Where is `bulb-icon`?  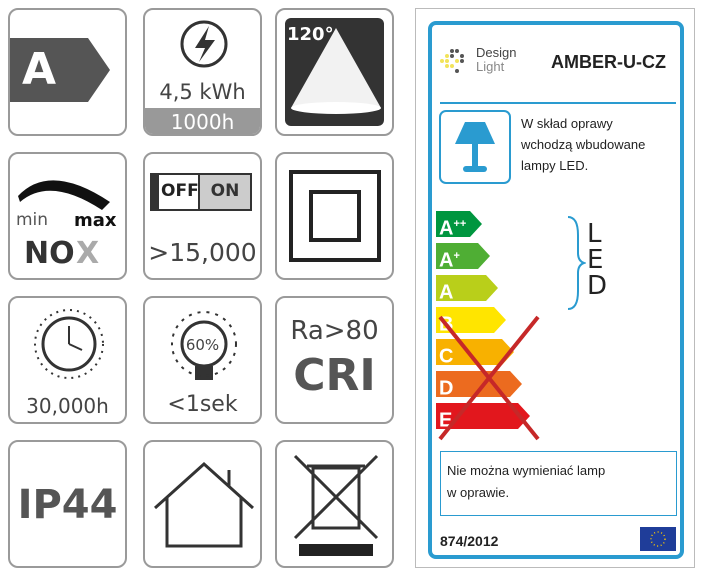 bulb-icon is located at coordinates (204, 345).